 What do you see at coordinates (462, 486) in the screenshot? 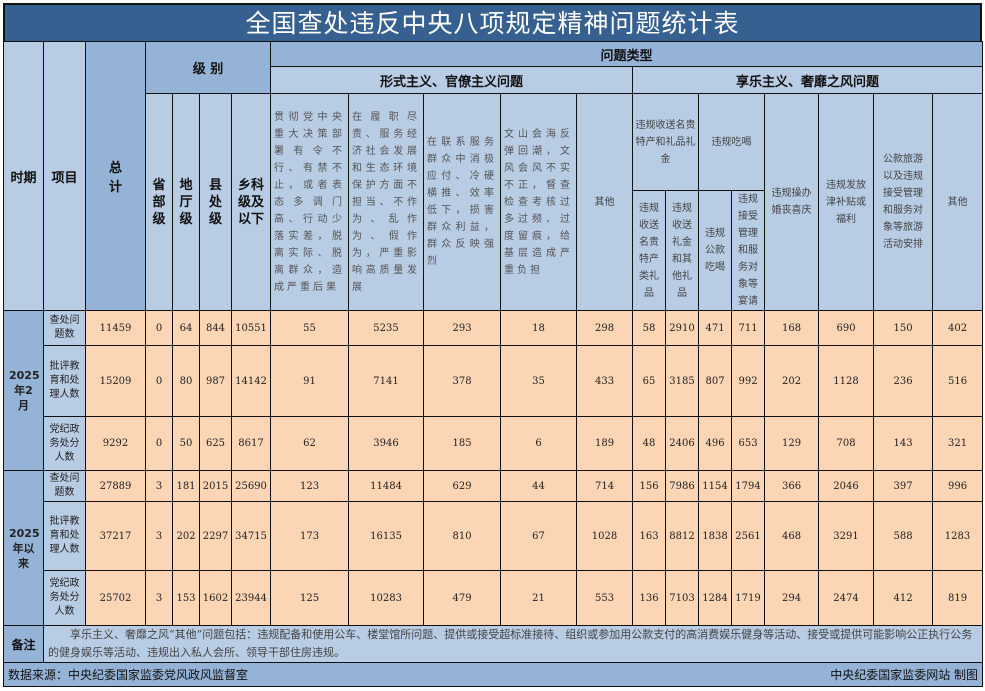
I see `data-cell: 629` at bounding box center [462, 486].